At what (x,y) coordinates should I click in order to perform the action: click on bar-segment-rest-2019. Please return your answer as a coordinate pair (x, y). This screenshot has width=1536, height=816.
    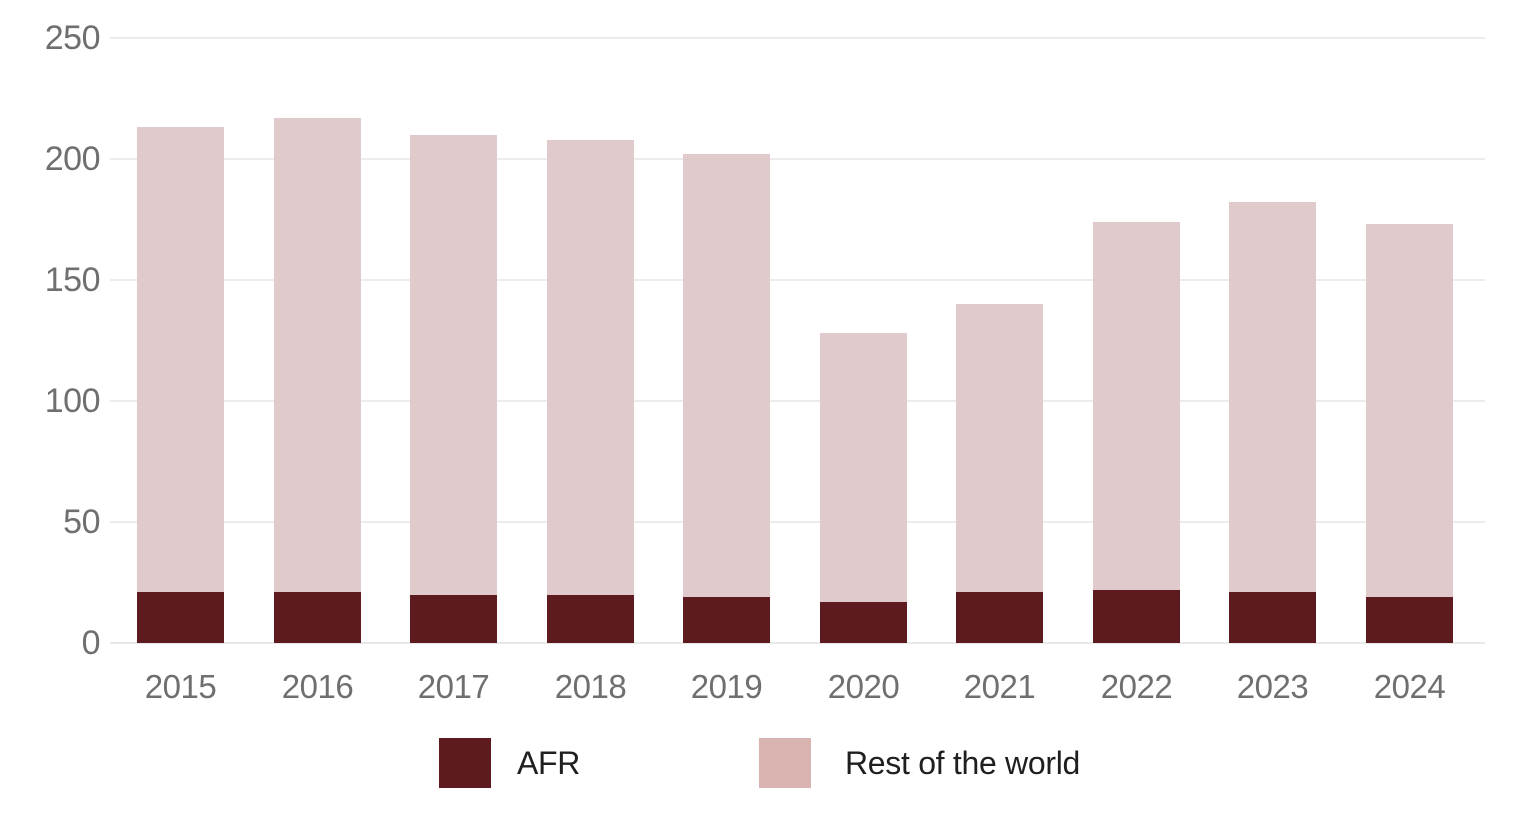
    Looking at the image, I should click on (726, 375).